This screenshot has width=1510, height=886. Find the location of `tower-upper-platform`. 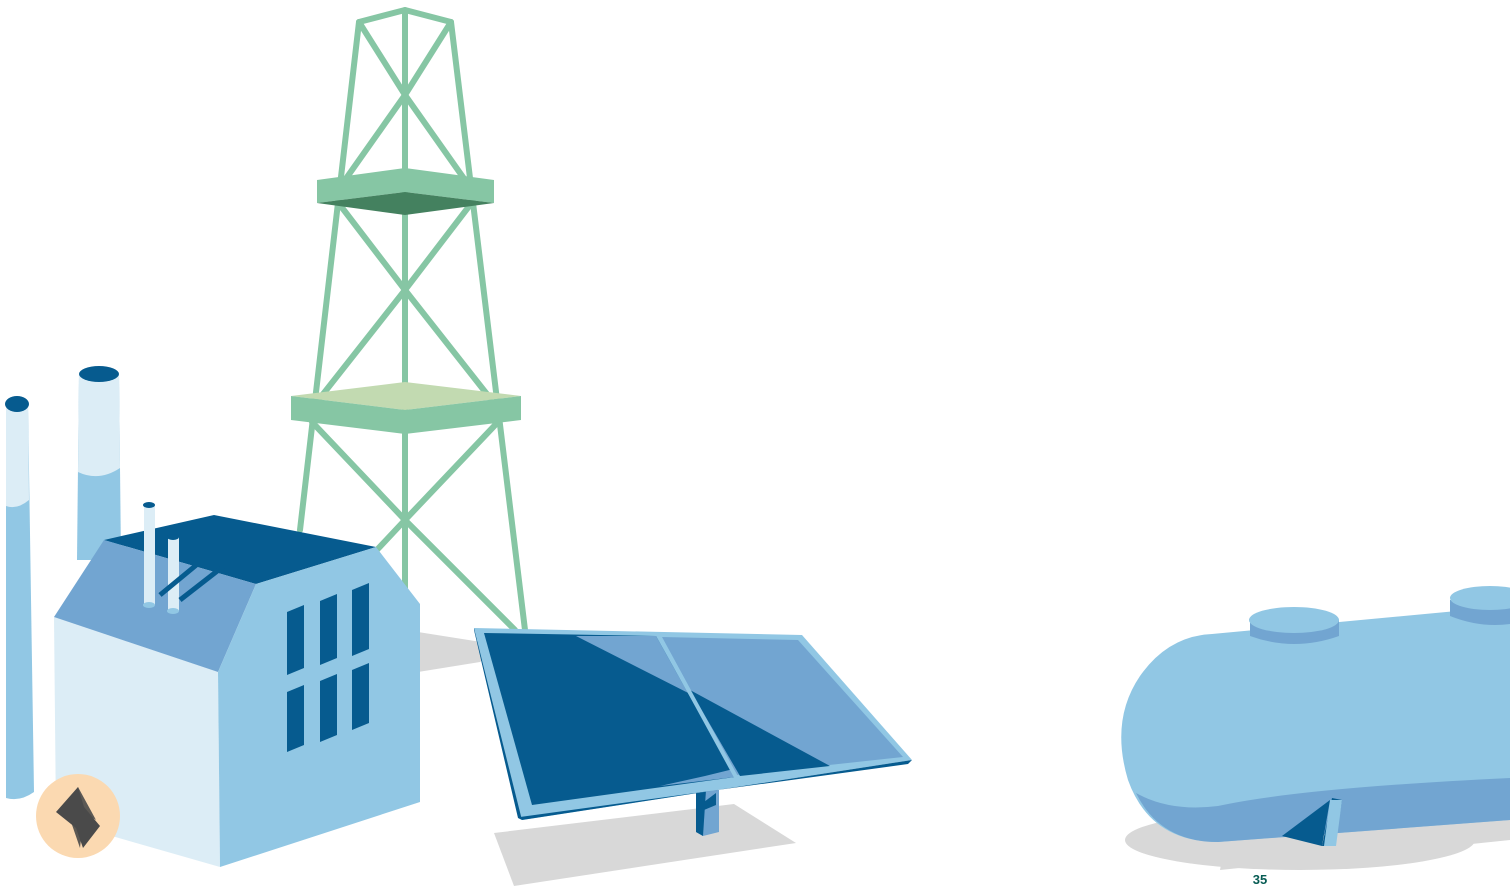

tower-upper-platform is located at coordinates (405, 191).